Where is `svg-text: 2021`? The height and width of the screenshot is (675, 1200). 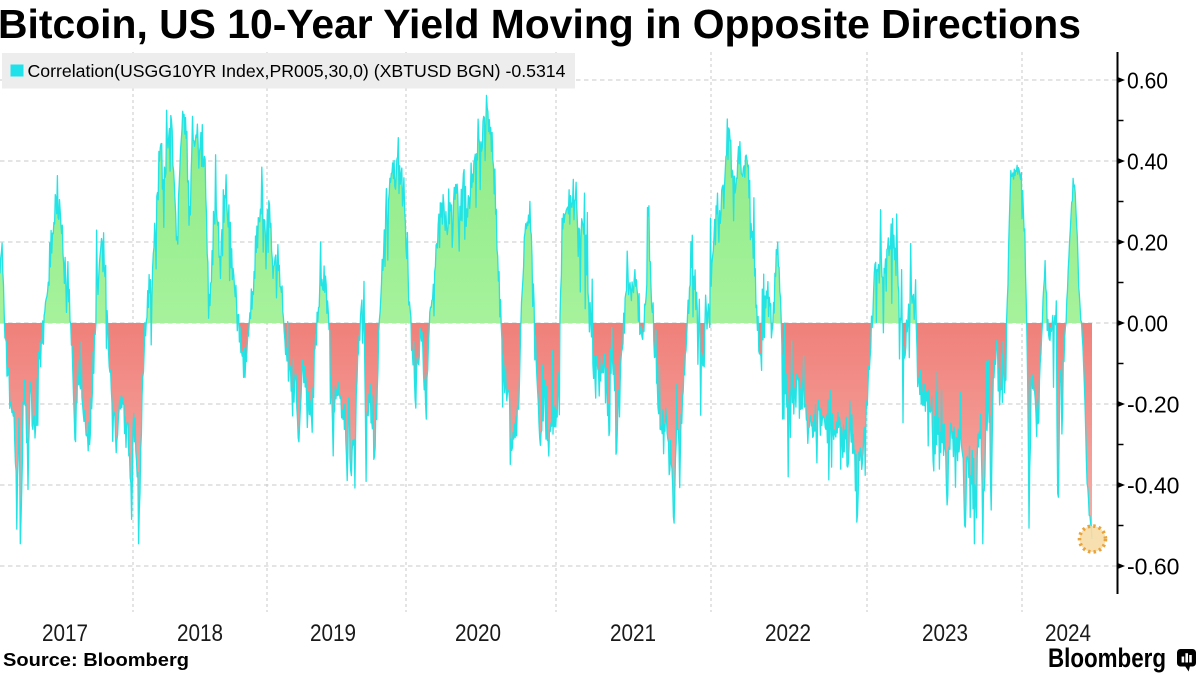
svg-text: 2021 is located at coordinates (633, 633).